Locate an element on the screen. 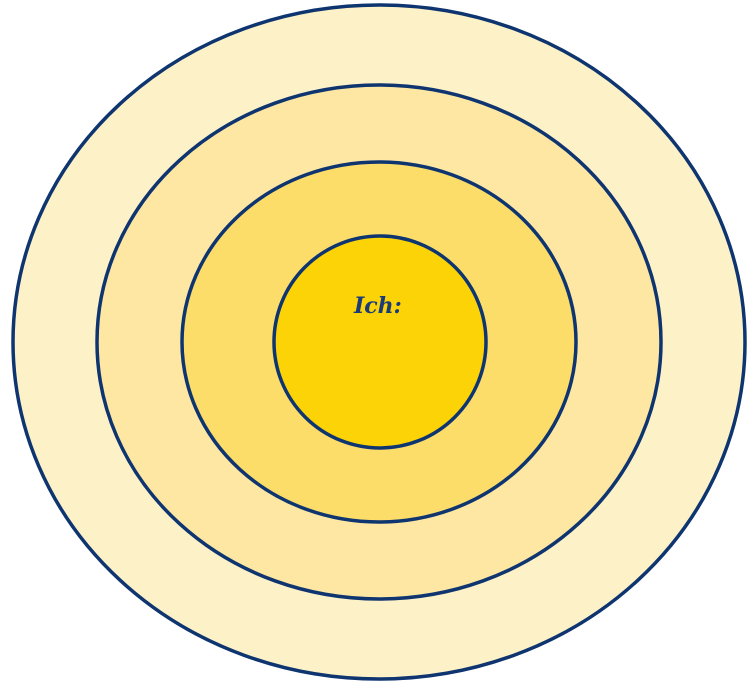 This screenshot has height=682, width=747. center-label: Ich: is located at coordinates (377, 306).